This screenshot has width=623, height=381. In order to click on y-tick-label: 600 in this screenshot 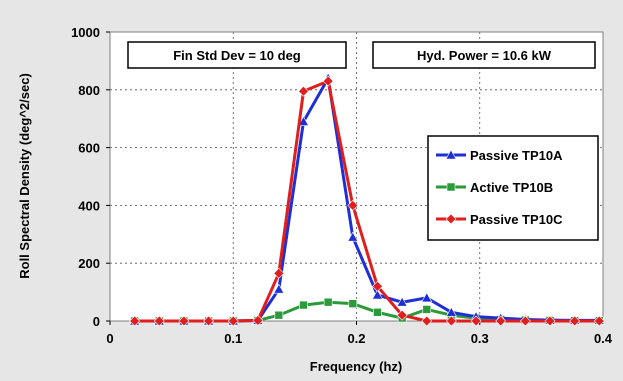, I will do `click(89, 148)`.